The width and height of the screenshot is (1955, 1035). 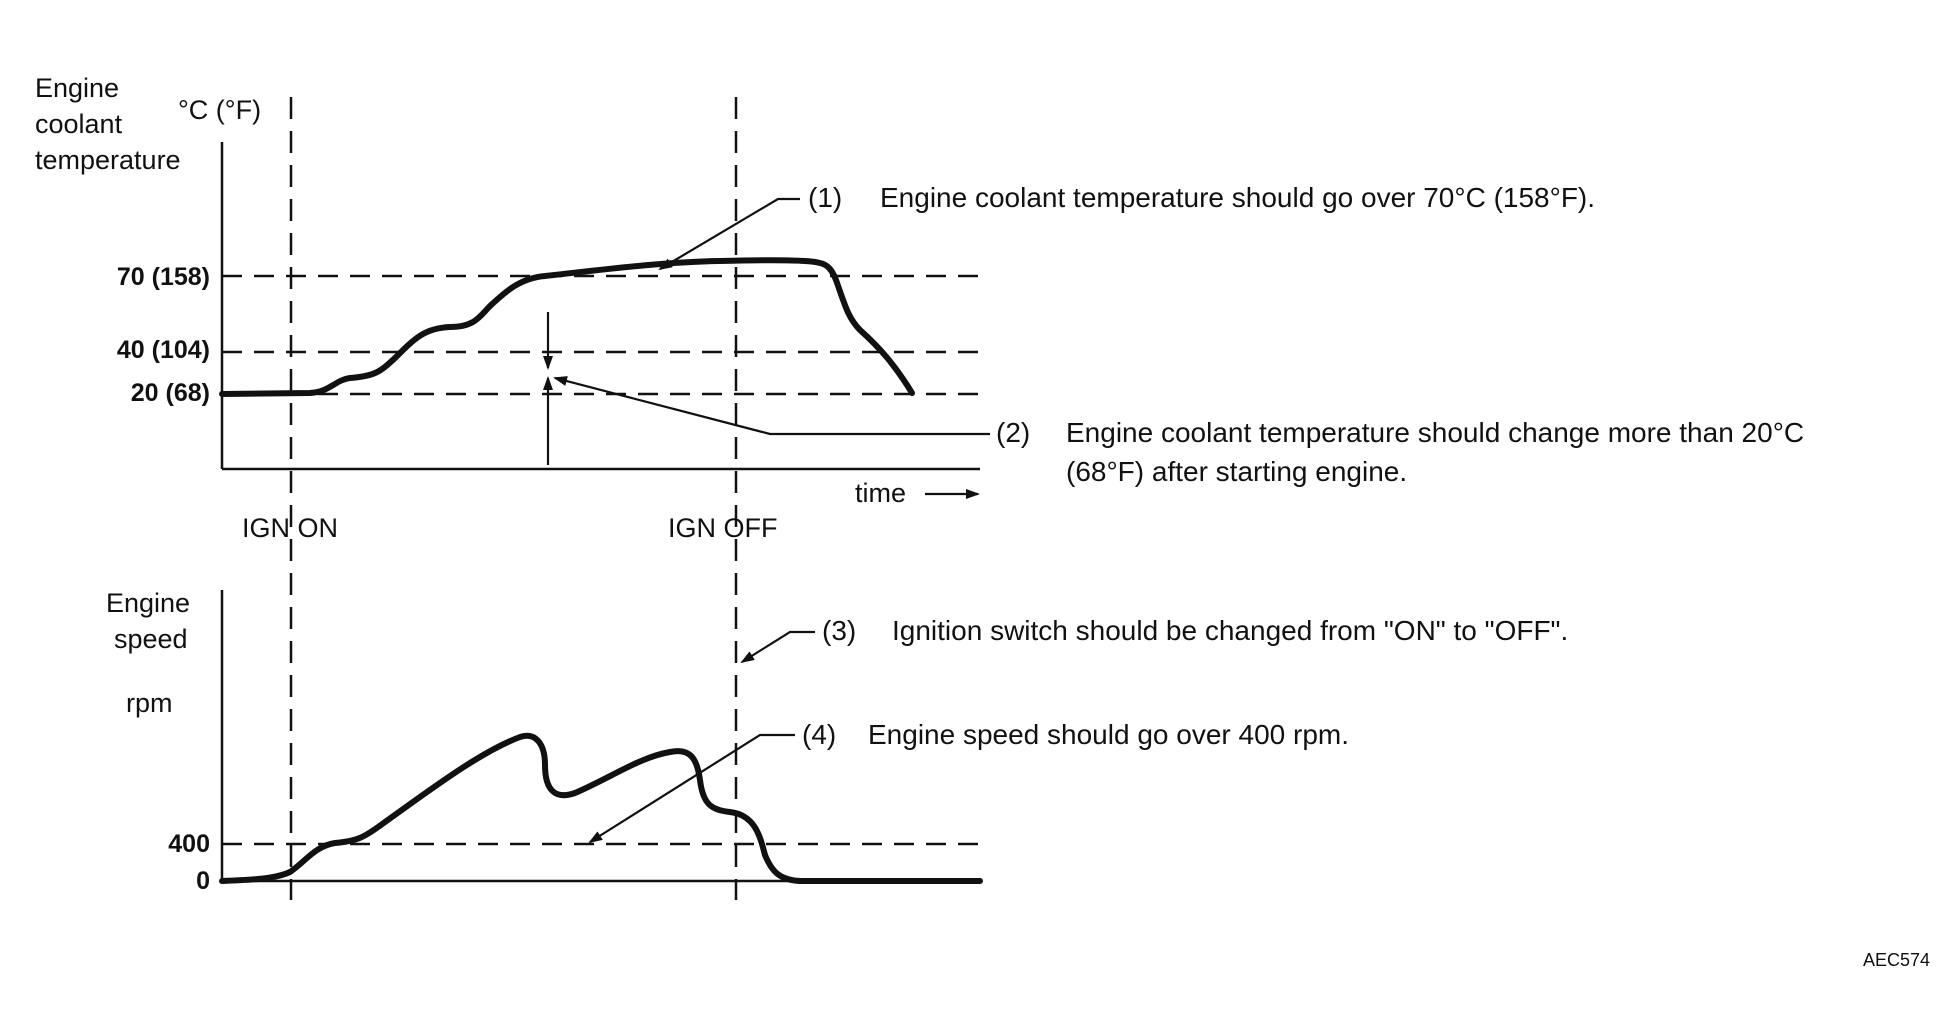 I want to click on ign-on-label: IGN ON, so click(x=290, y=528).